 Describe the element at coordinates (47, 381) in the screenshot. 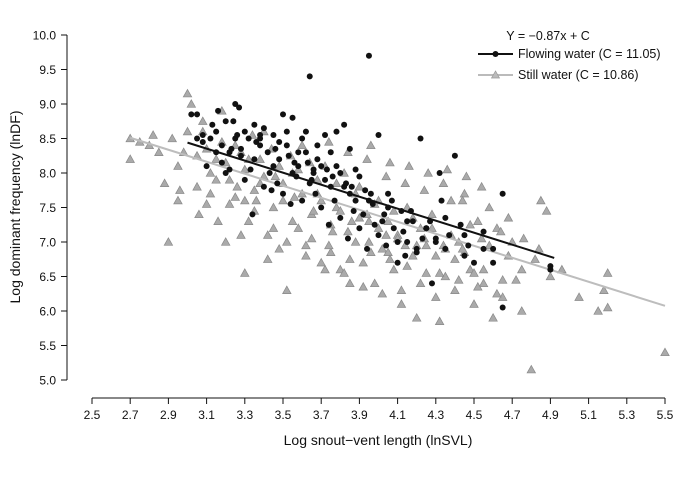

I see `y-axis-tick-label: 5.0` at that location.